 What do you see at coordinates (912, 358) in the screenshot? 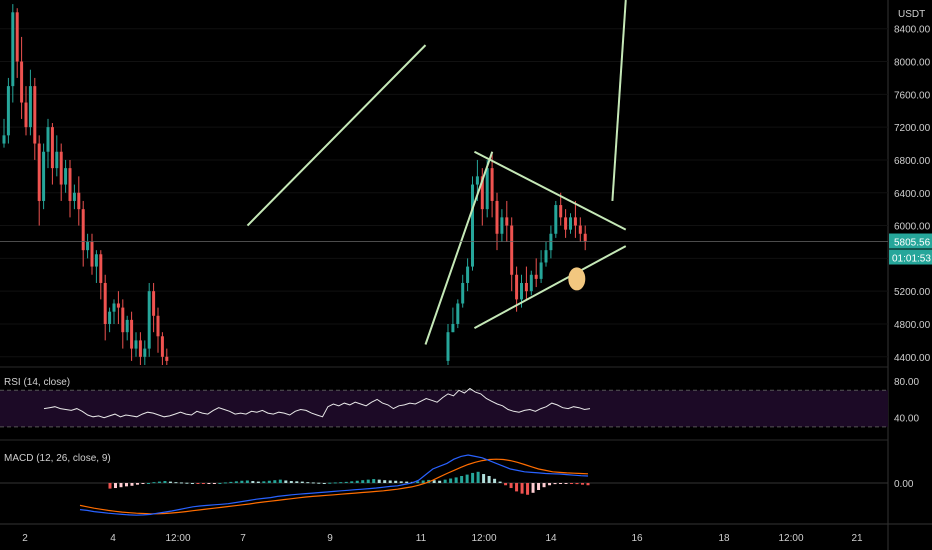
I see `price-tick-label: 4400.00` at bounding box center [912, 358].